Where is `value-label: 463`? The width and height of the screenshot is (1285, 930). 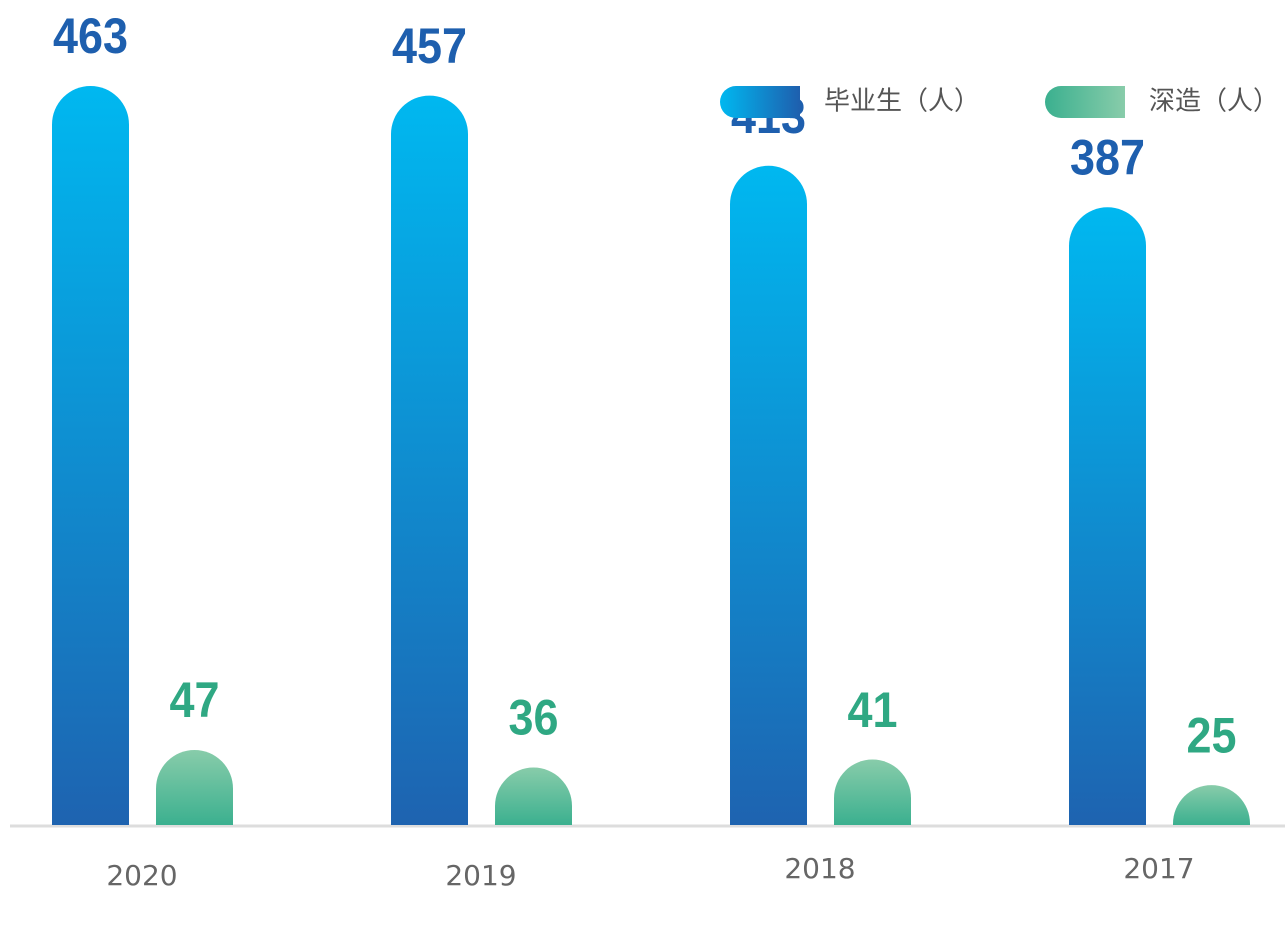
value-label: 463 is located at coordinates (90, 36).